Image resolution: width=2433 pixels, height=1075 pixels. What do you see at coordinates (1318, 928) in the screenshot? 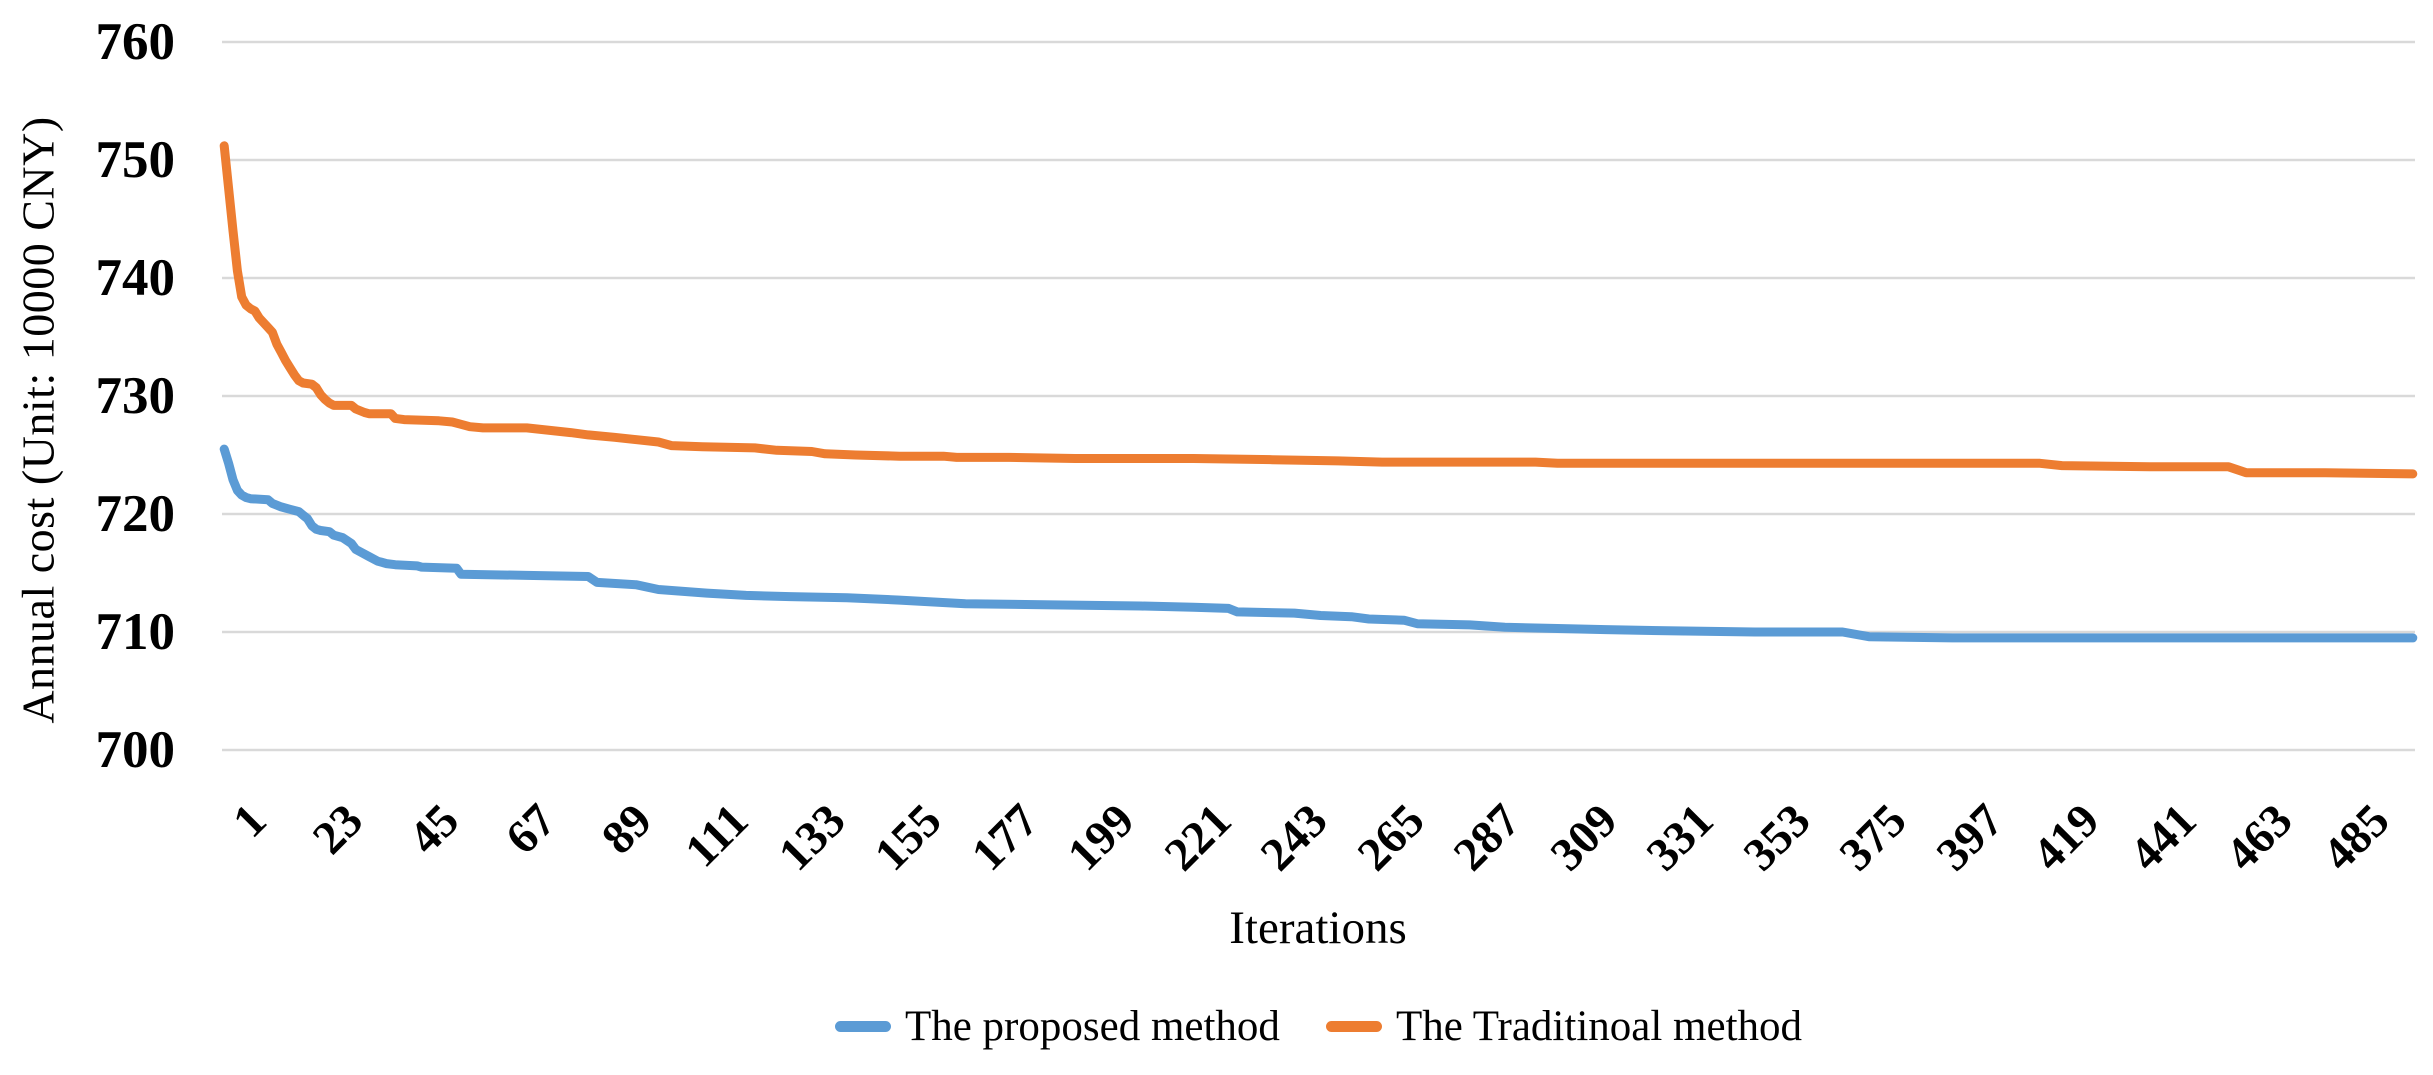
I see `x-axis-title: Iterations` at bounding box center [1318, 928].